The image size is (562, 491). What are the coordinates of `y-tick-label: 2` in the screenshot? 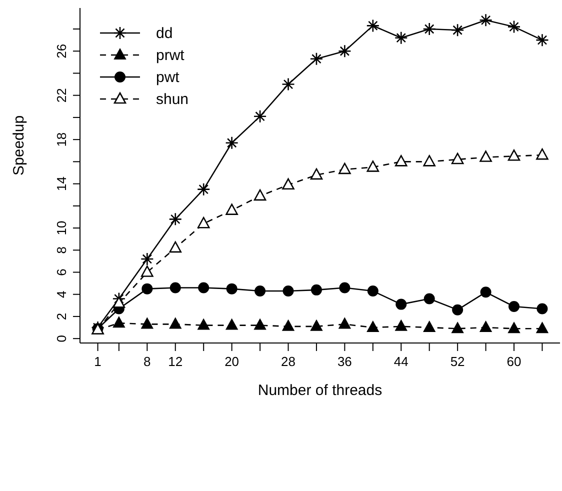 It's located at (61, 316).